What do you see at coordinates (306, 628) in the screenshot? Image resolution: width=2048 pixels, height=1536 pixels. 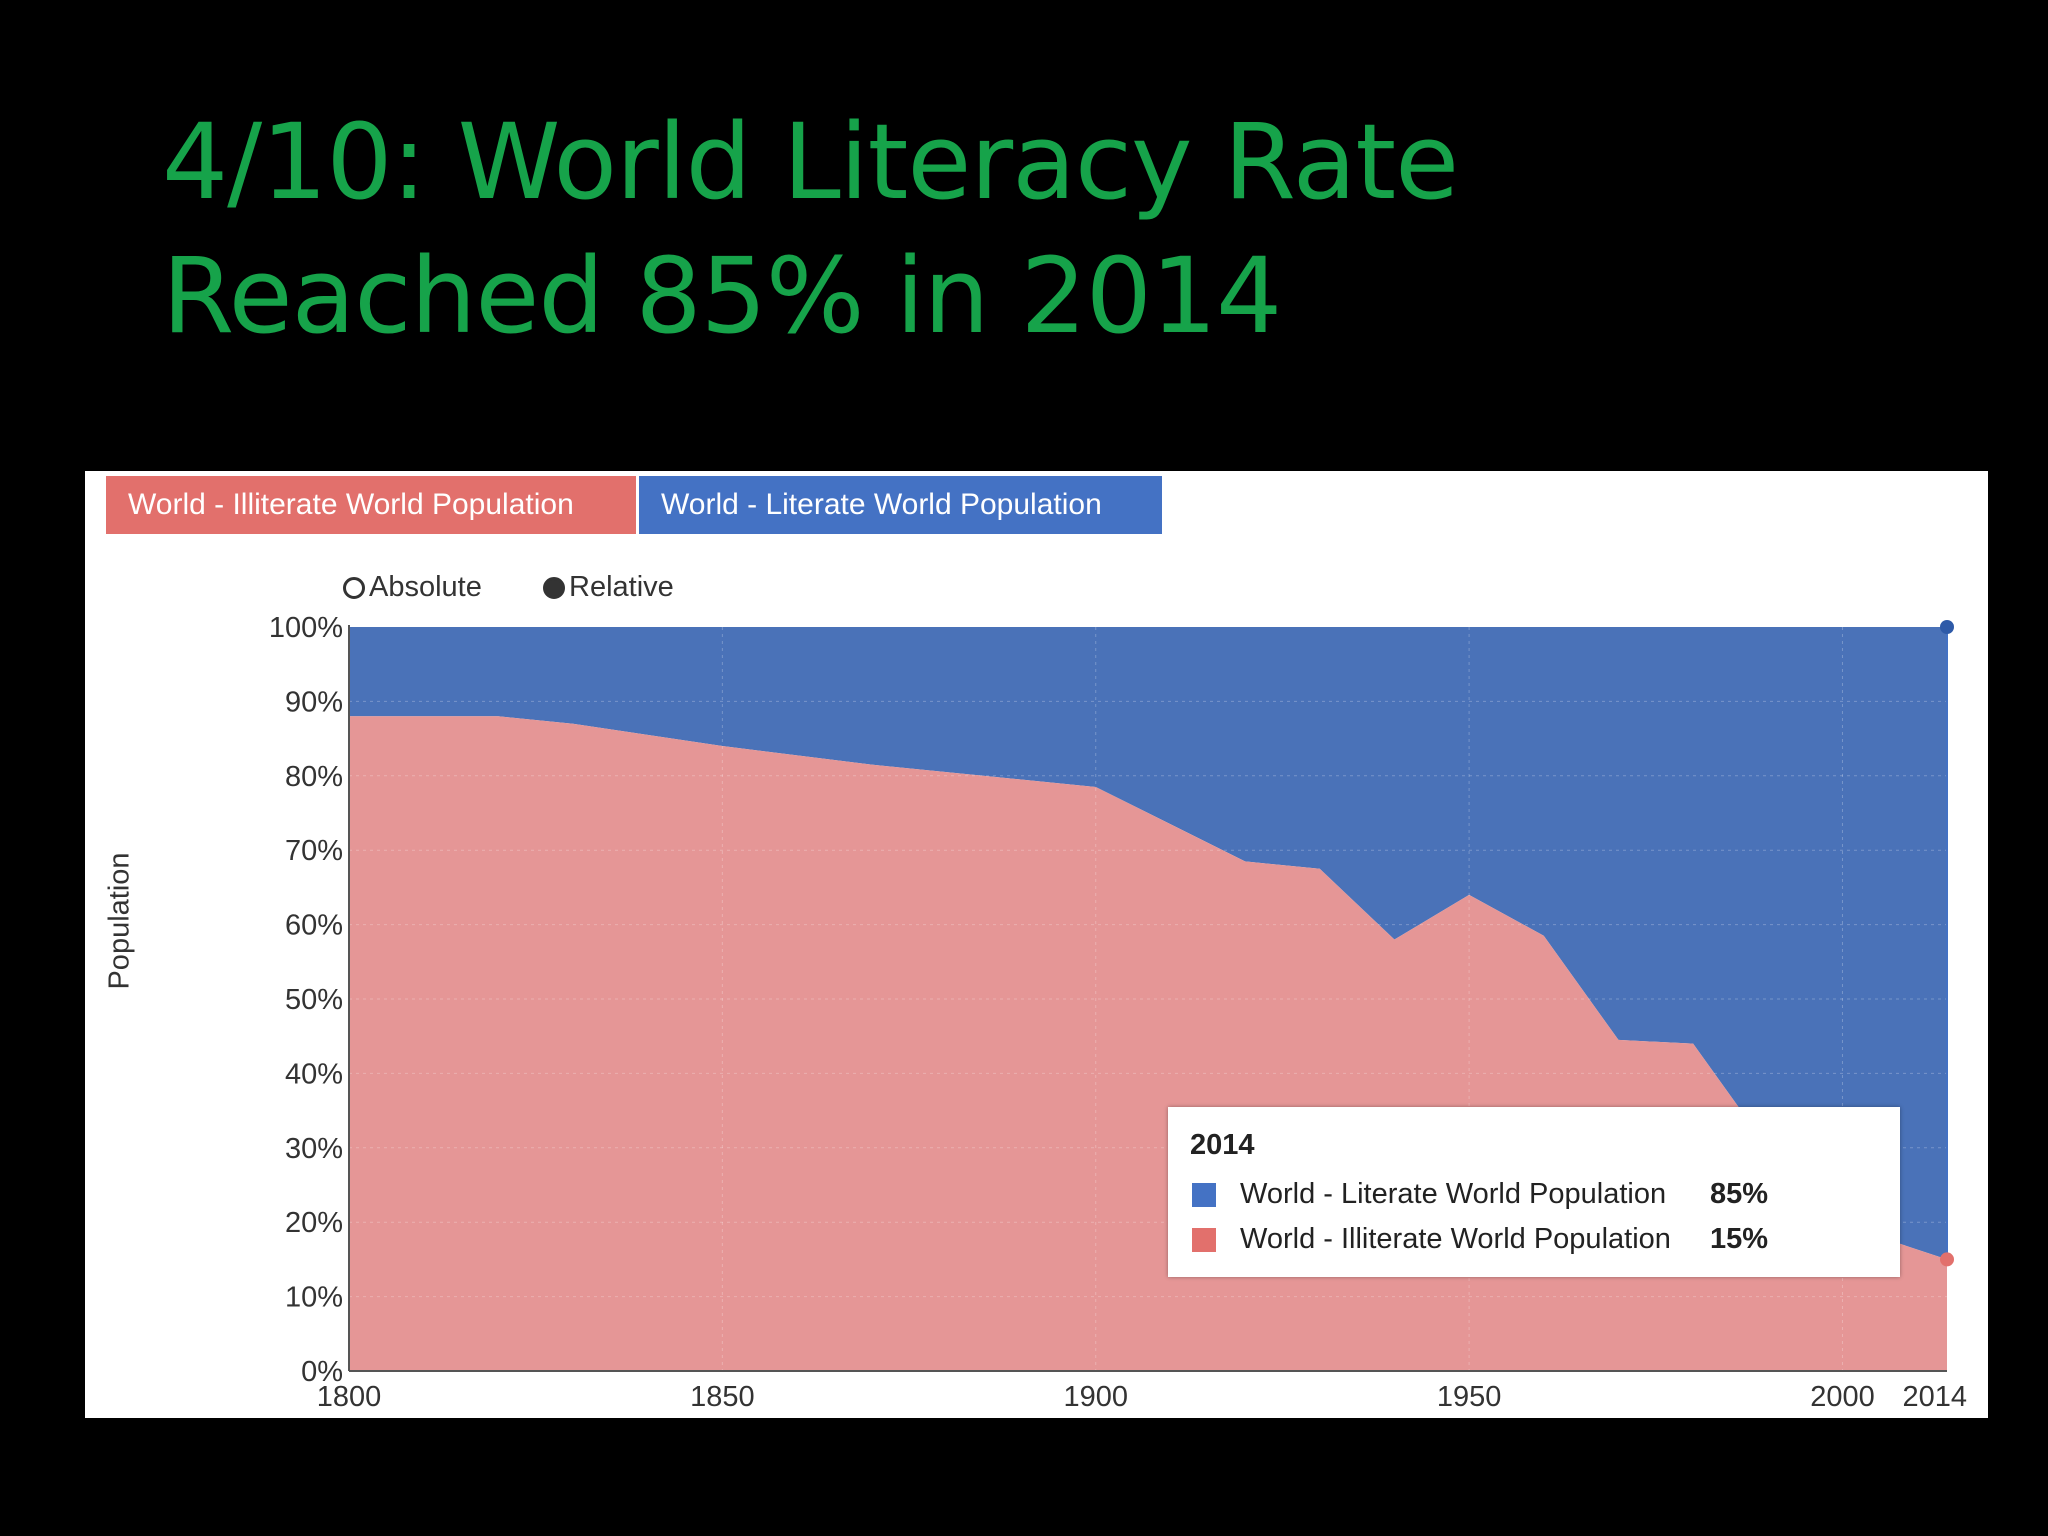 I see `y-tick-label: 100%` at bounding box center [306, 628].